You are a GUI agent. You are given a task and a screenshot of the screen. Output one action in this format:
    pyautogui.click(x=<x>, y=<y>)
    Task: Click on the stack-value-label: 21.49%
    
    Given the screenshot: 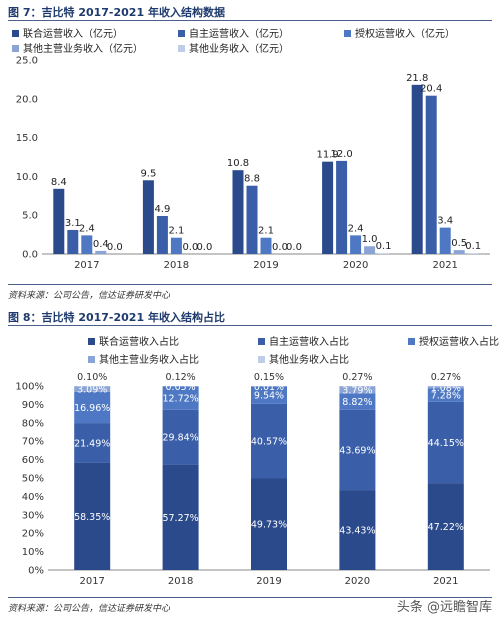 What is the action you would take?
    pyautogui.click(x=92, y=443)
    